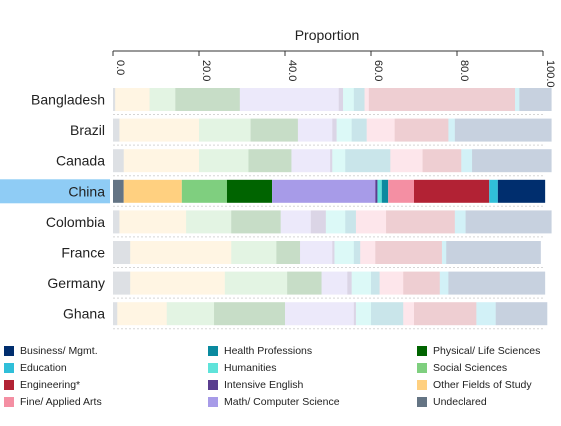  What do you see at coordinates (292, 70) in the screenshot?
I see `x-tick-label: 40.0` at bounding box center [292, 70].